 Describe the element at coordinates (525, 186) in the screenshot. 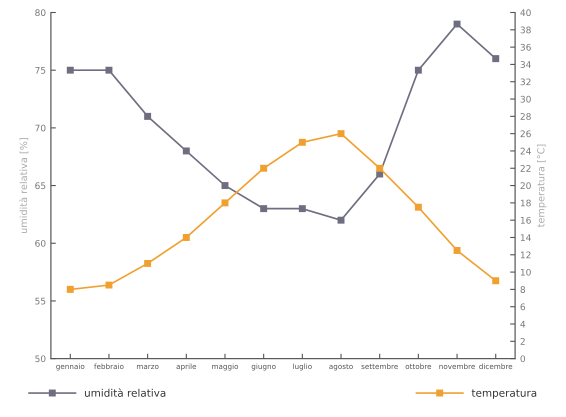

I see `y2-tick-label: 20` at that location.